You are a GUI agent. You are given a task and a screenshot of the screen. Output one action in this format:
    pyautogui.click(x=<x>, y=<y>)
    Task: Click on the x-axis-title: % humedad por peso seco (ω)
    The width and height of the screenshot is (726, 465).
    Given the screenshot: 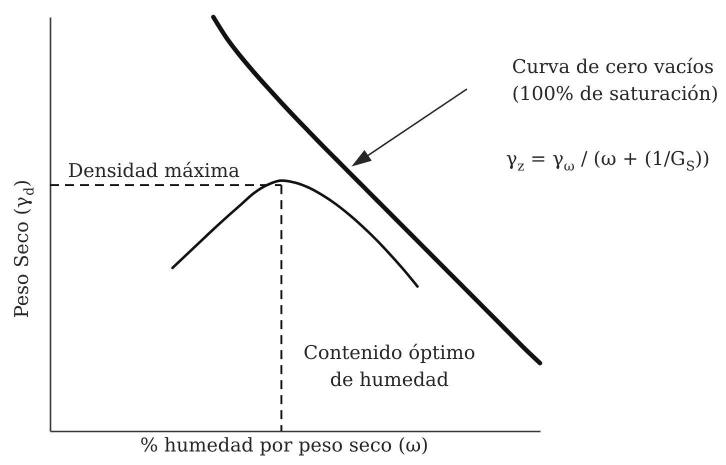 What is the action you would take?
    pyautogui.click(x=284, y=445)
    